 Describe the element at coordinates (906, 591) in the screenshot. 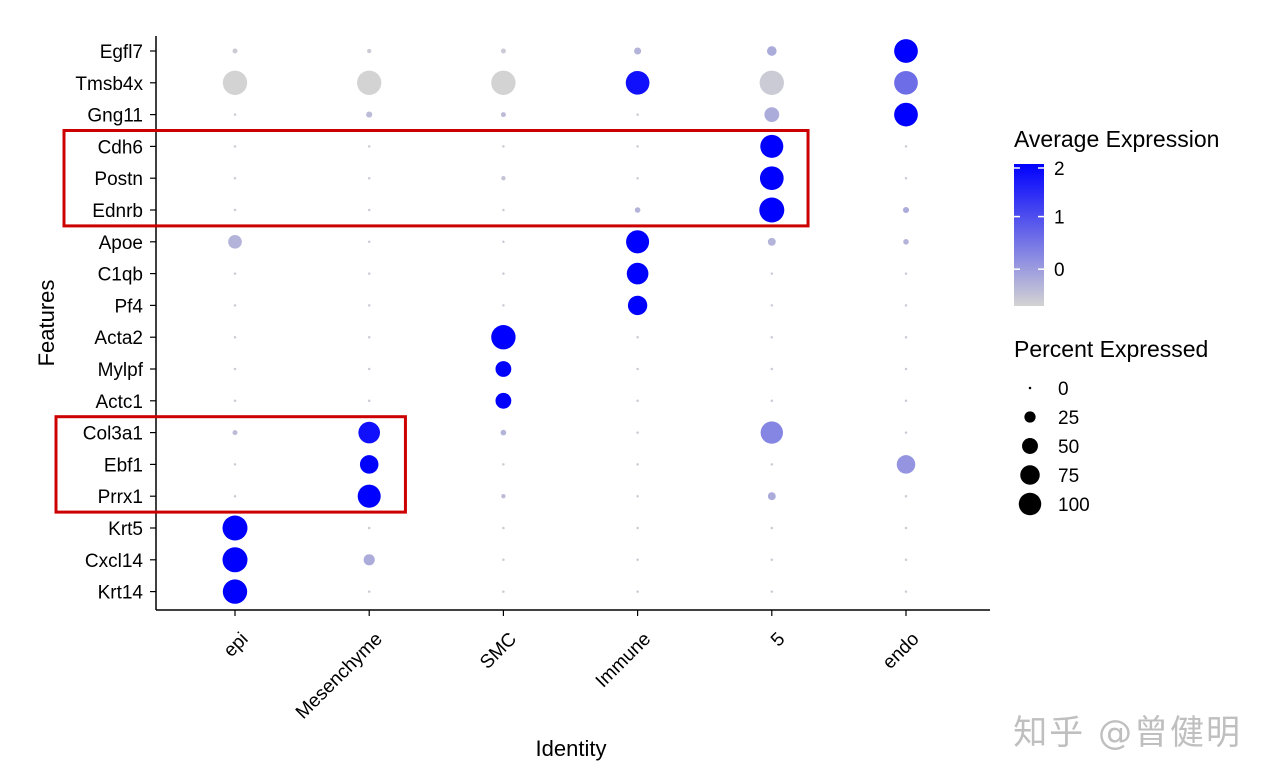

I see `dot-krt14-endo` at that location.